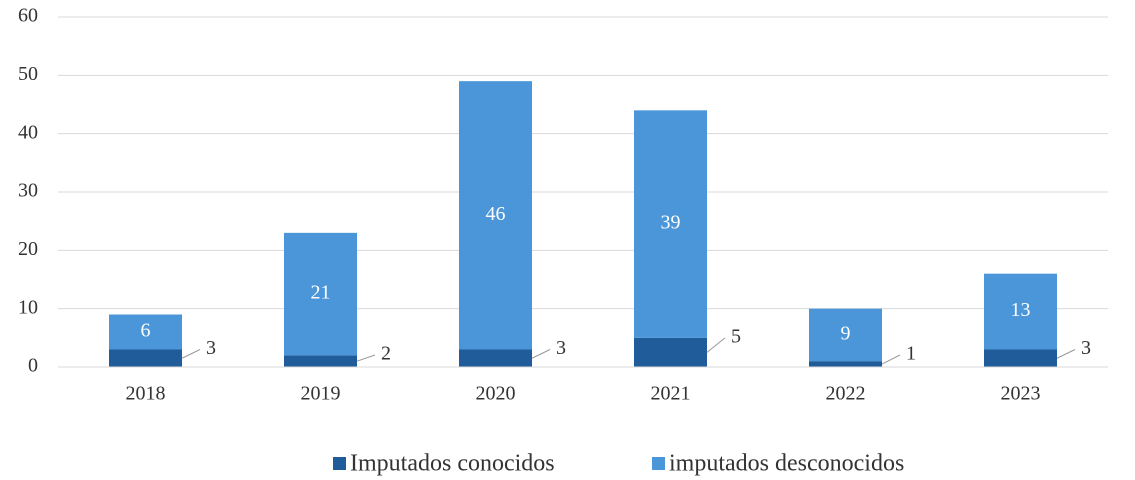 The width and height of the screenshot is (1135, 480). I want to click on y-tick-label: 0, so click(33, 366).